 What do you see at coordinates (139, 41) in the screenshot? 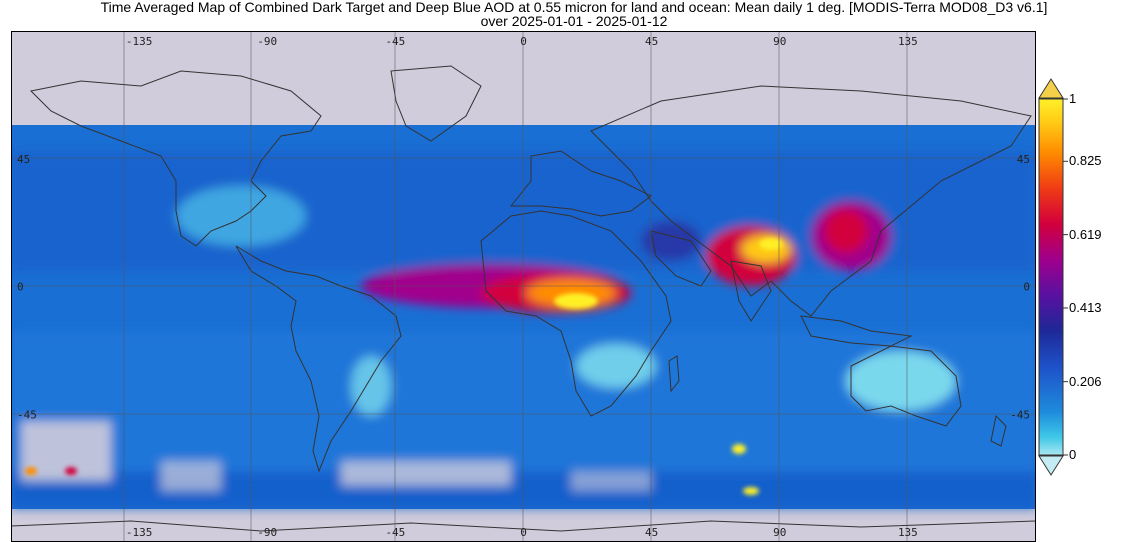
I see `map-lon-label-top: -135` at bounding box center [139, 41].